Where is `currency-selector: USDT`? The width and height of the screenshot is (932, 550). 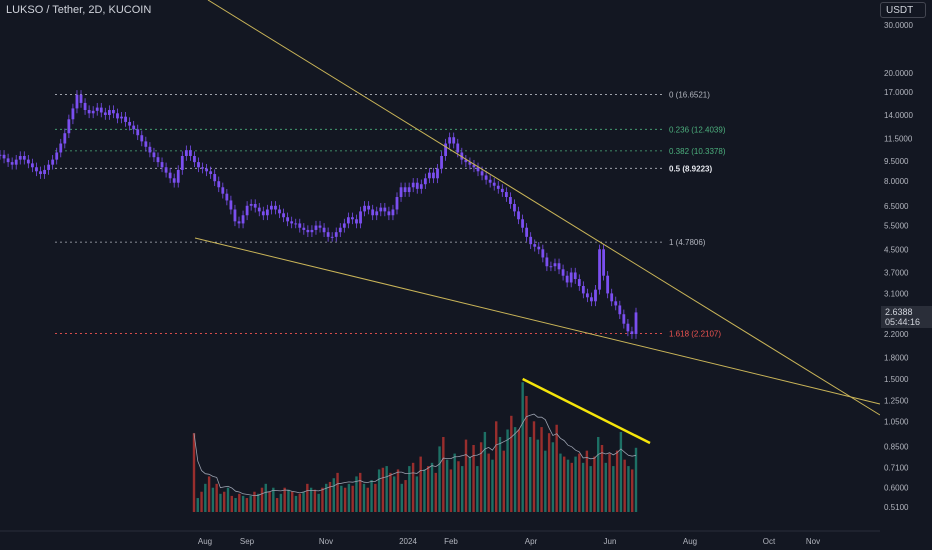
currency-selector: USDT is located at coordinates (903, 10).